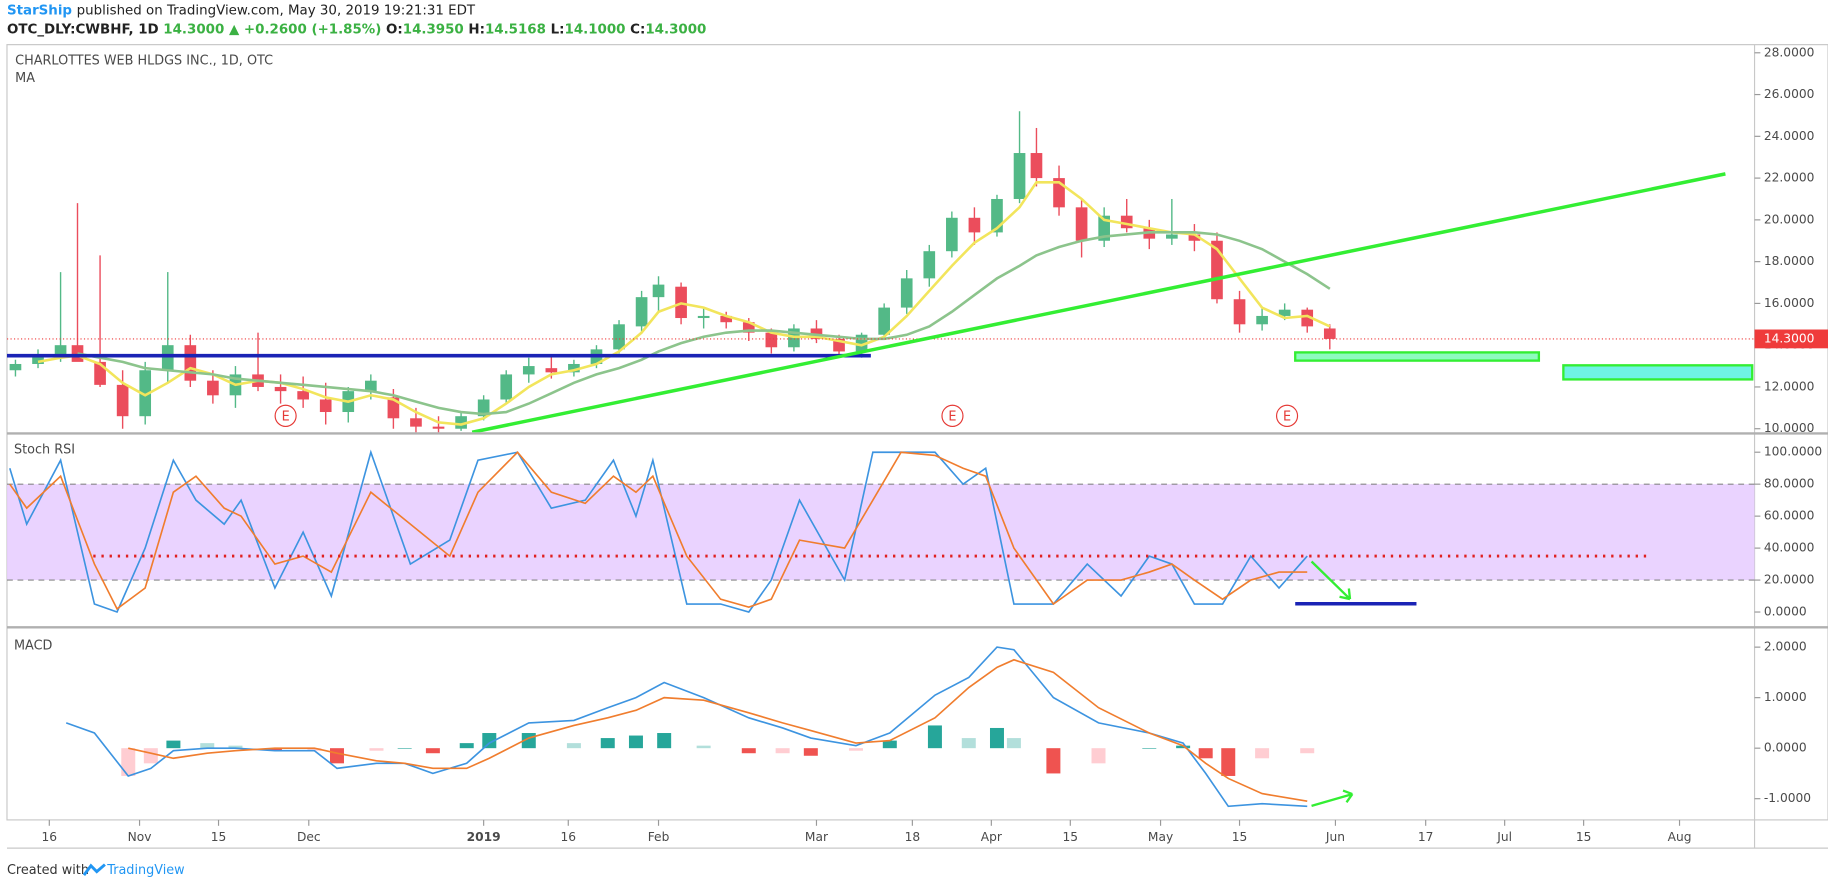 The width and height of the screenshot is (1828, 881). What do you see at coordinates (1789, 94) in the screenshot?
I see `y-tick-label: 26.0000` at bounding box center [1789, 94].